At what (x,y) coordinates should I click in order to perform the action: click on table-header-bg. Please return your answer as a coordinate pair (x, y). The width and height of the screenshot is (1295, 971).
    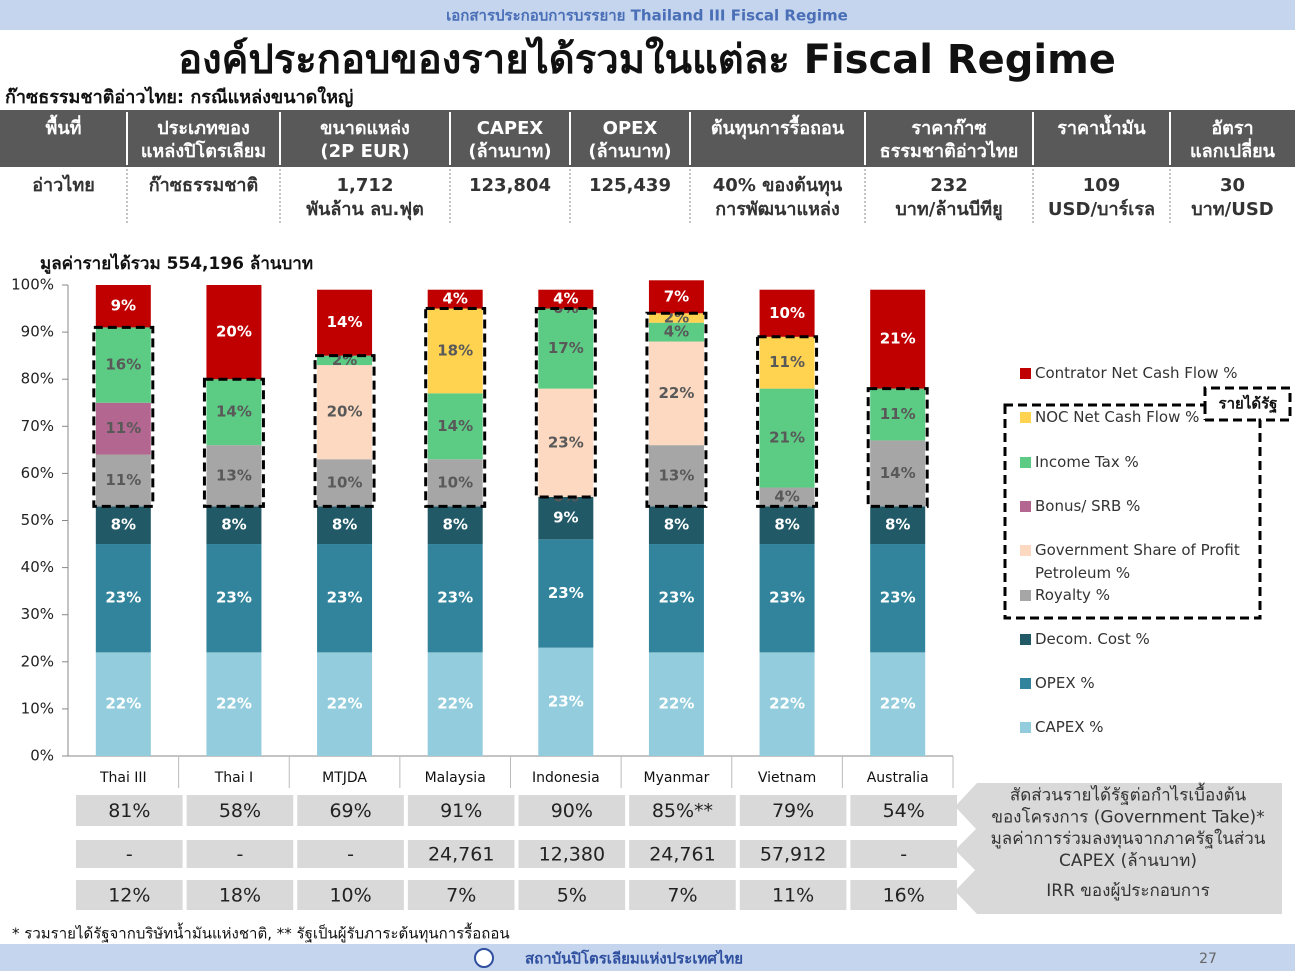
    Looking at the image, I should click on (647, 138).